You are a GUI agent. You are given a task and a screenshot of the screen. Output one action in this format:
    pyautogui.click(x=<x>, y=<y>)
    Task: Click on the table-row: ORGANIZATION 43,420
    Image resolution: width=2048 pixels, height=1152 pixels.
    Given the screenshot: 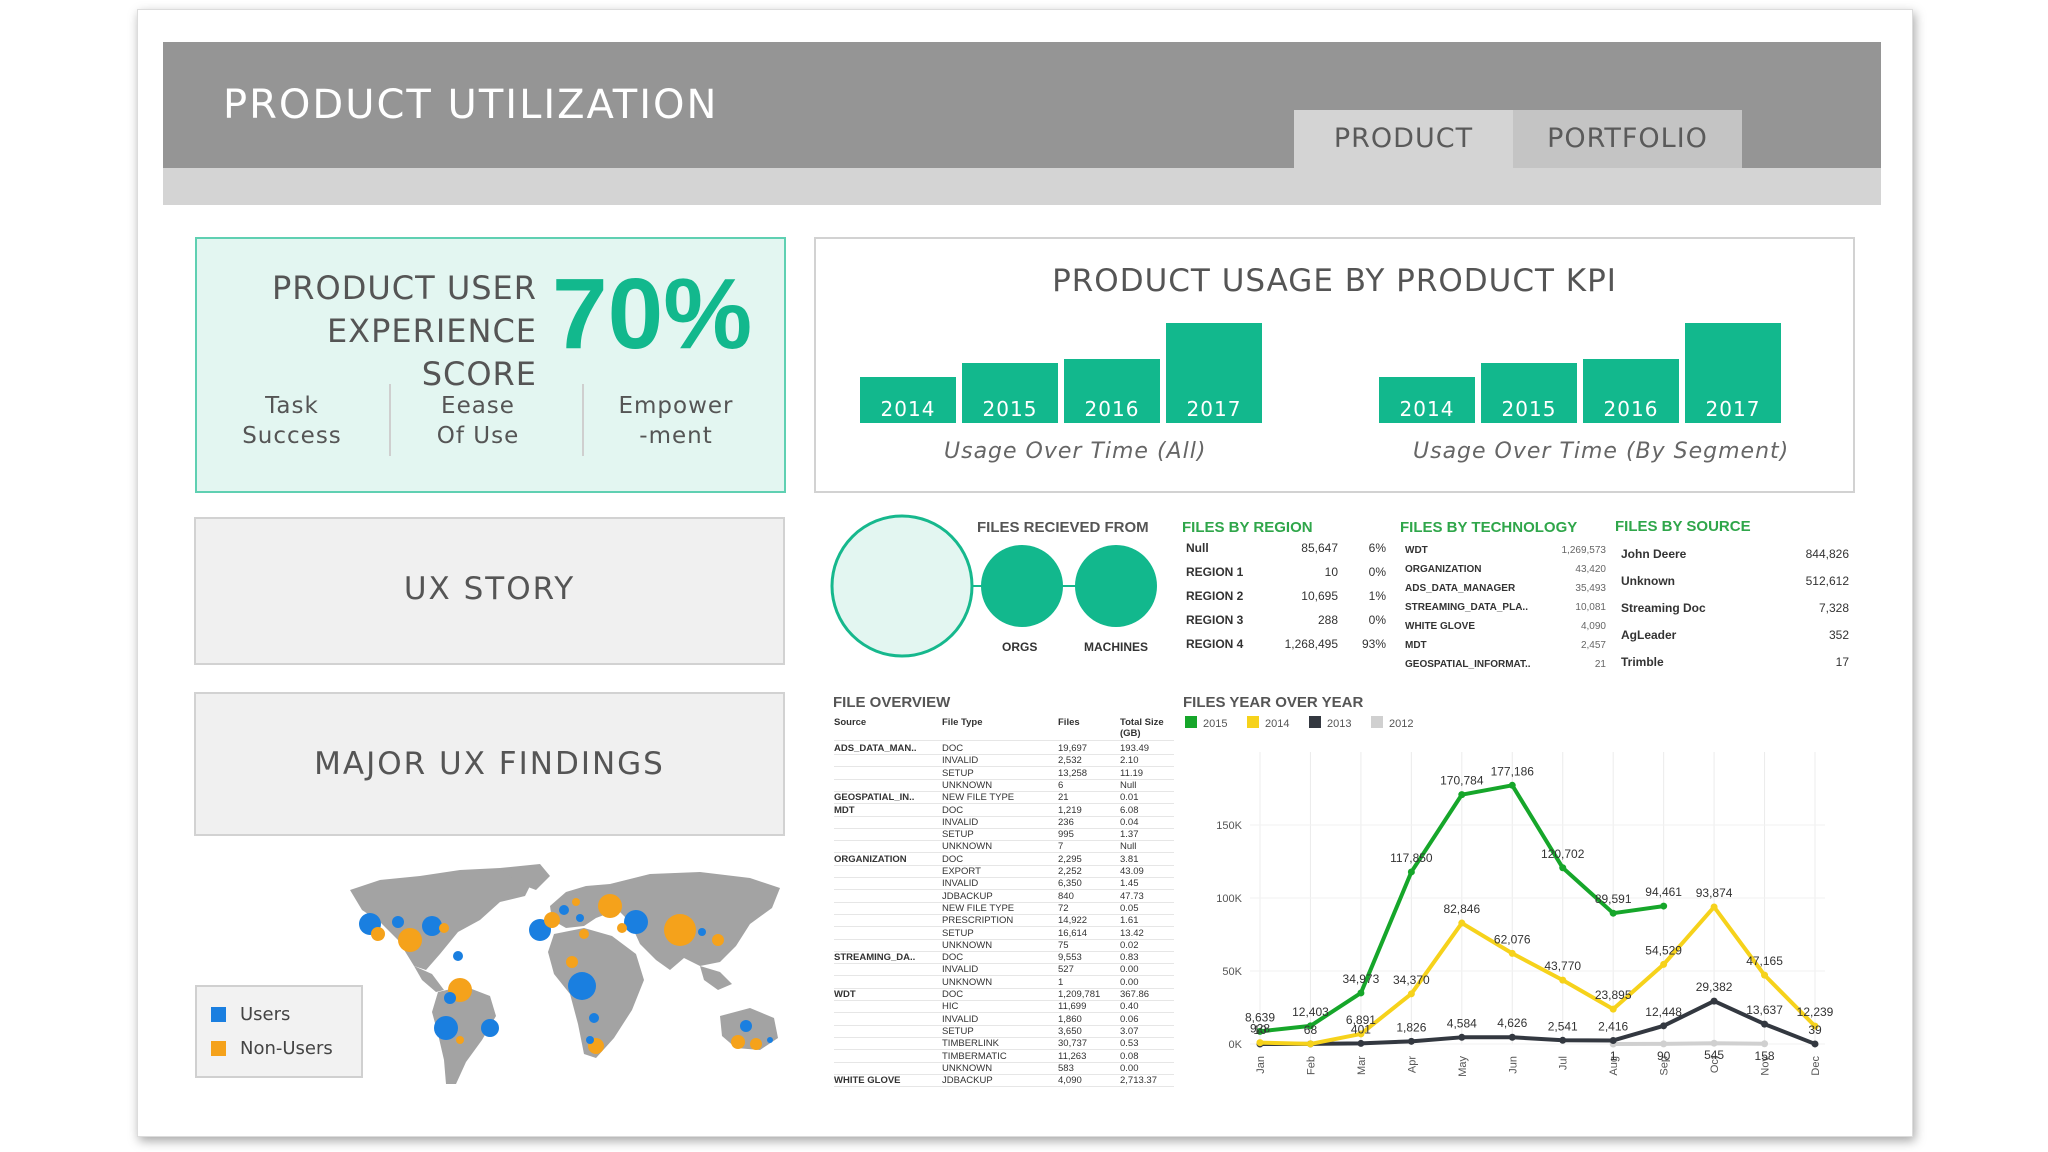 What is the action you would take?
    pyautogui.click(x=1504, y=573)
    